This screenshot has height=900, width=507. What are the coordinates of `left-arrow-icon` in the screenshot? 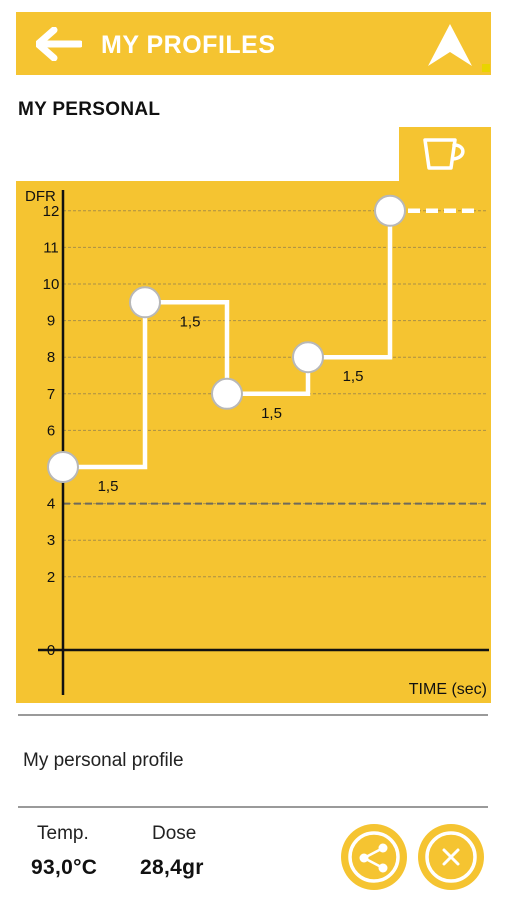 It's located at (59, 44).